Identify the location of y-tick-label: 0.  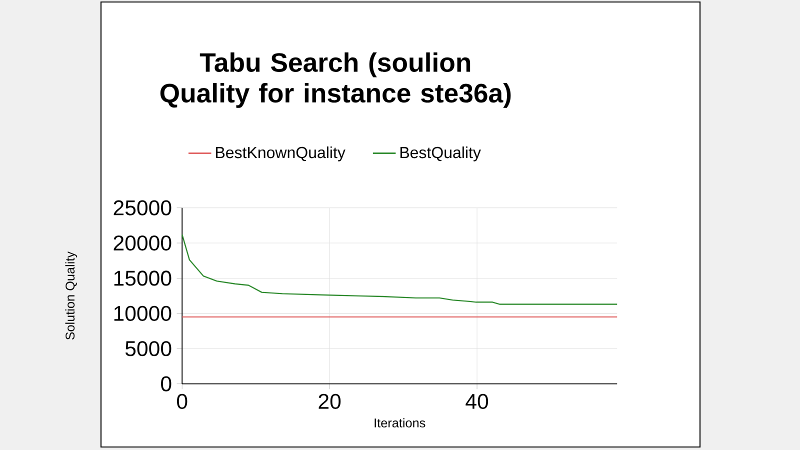
(166, 384).